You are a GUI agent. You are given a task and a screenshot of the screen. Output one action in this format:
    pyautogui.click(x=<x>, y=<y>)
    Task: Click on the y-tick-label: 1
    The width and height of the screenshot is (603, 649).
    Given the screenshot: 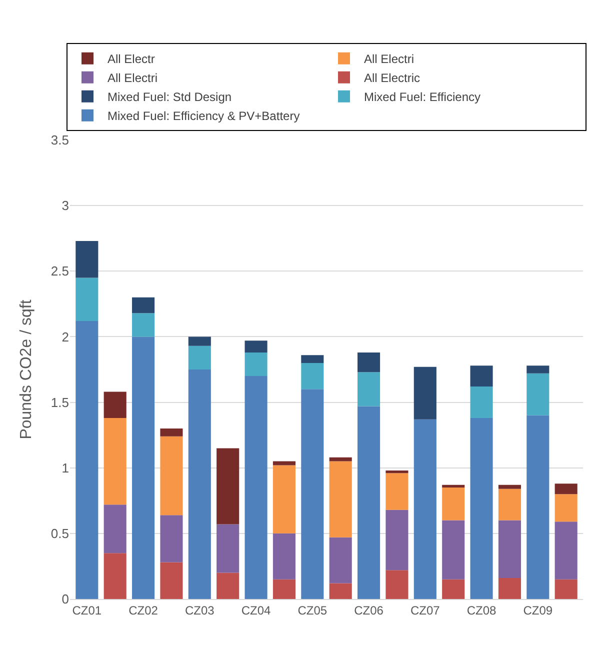 What is the action you would take?
    pyautogui.click(x=65, y=468)
    